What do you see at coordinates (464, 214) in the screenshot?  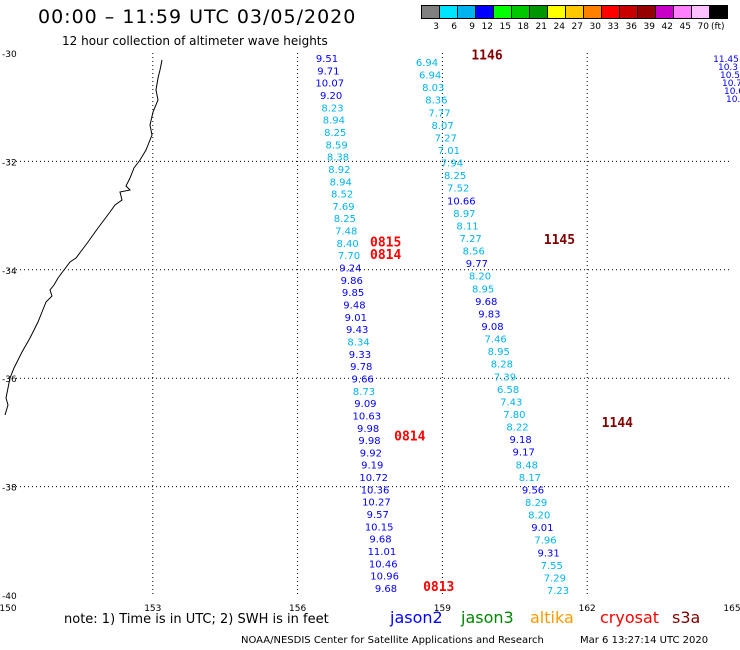 I see `wave-height-value: 8.97` at bounding box center [464, 214].